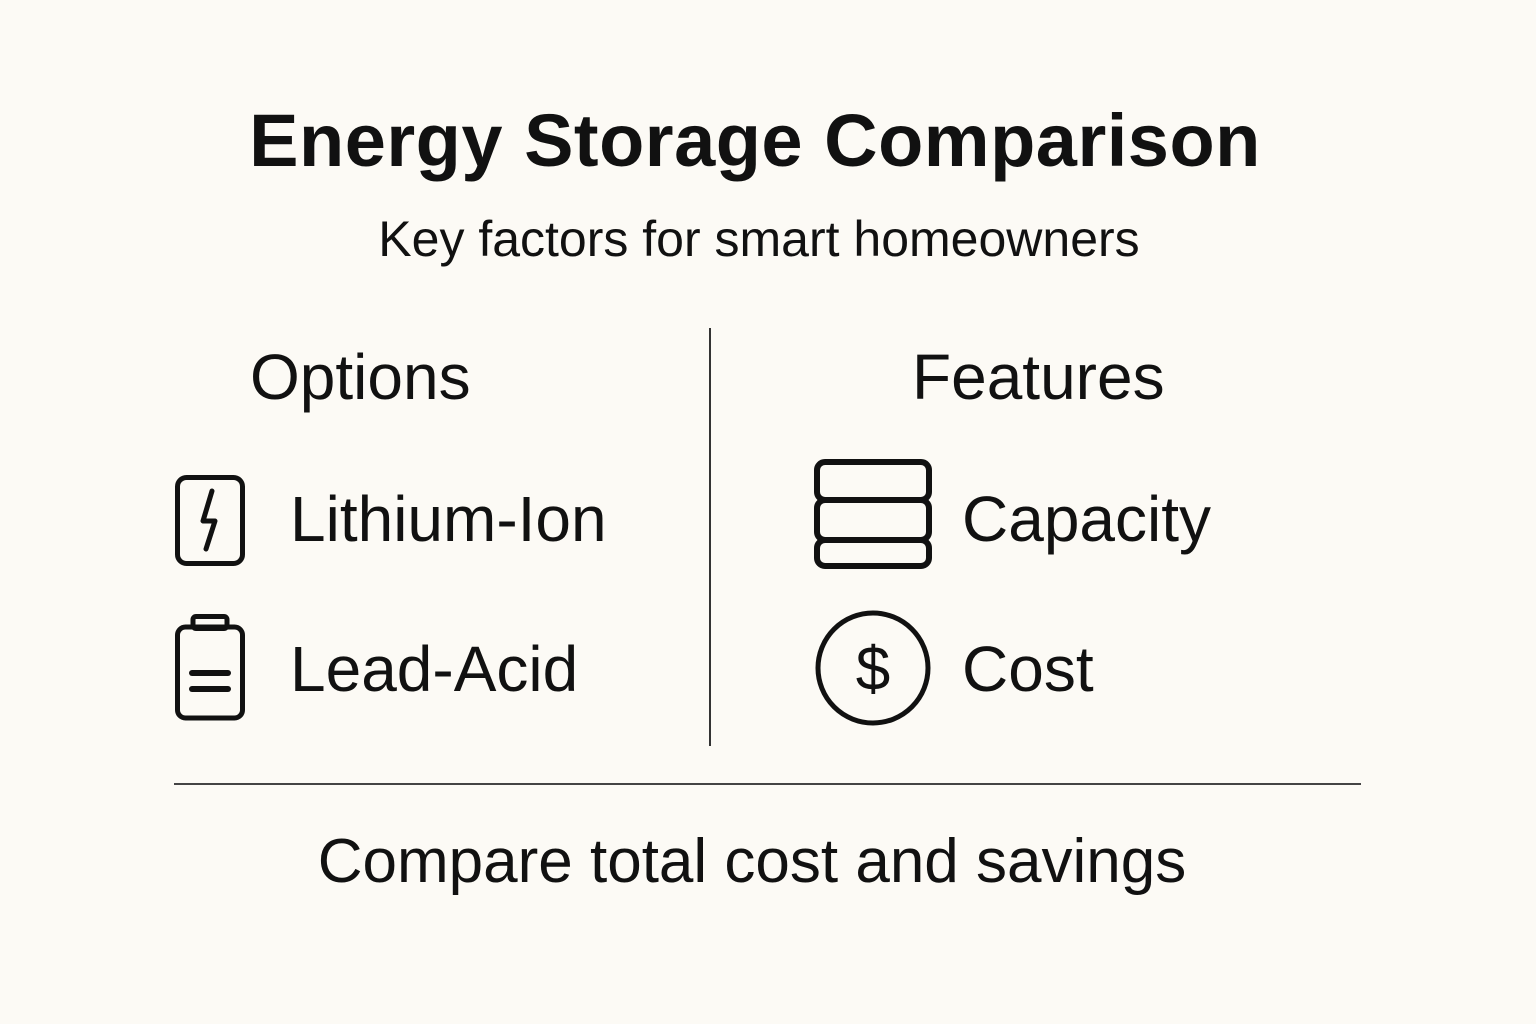 The image size is (1536, 1024). Describe the element at coordinates (1038, 377) in the screenshot. I see `features-heading: Features` at that location.